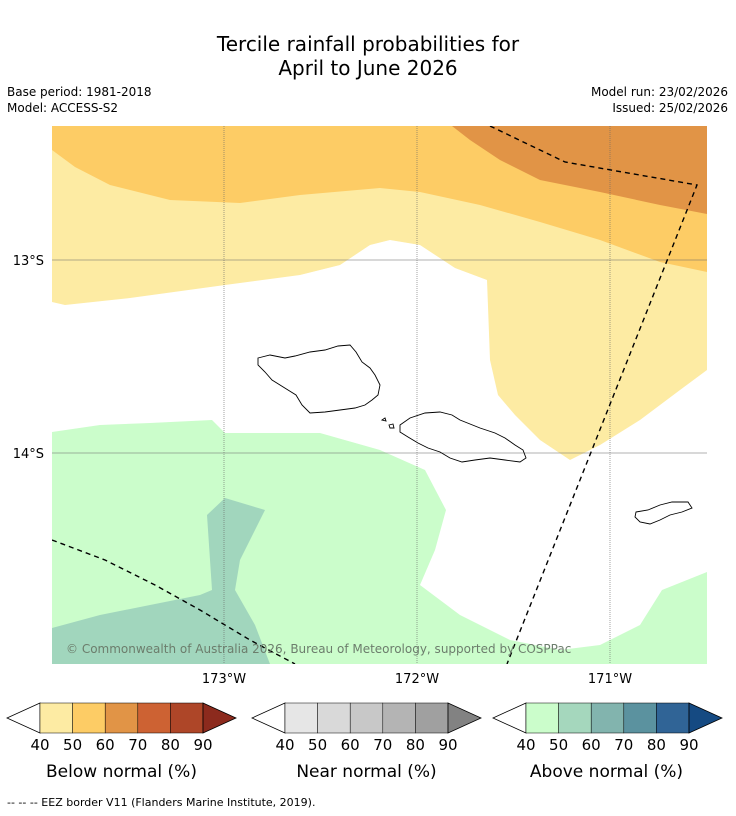 The width and height of the screenshot is (736, 816). Describe the element at coordinates (558, 745) in the screenshot. I see `above-normal-tick-label: 50` at that location.